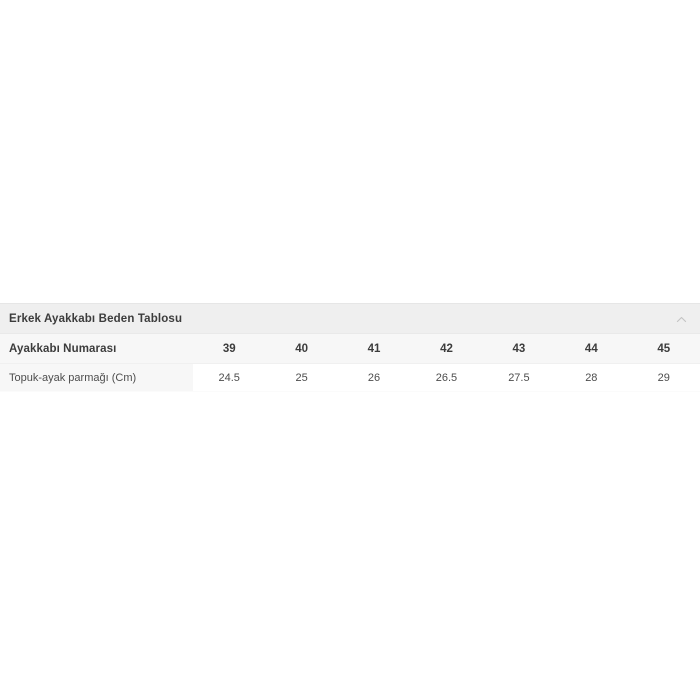  I want to click on table-cell: 25, so click(301, 377).